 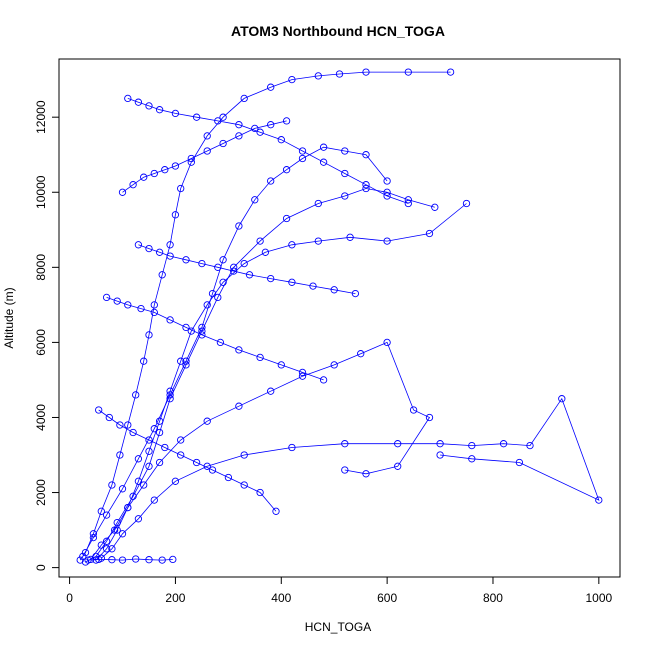 I want to click on x-axis-label: HCN_TOGA, so click(x=338, y=627).